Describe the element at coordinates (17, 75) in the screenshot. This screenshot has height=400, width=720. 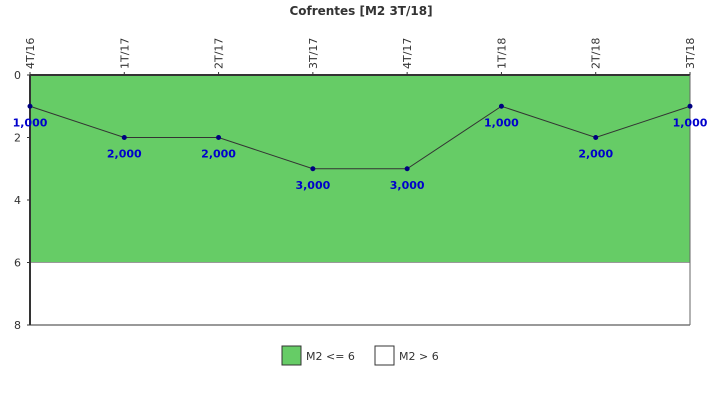
I see `y-tick-label: 0` at that location.